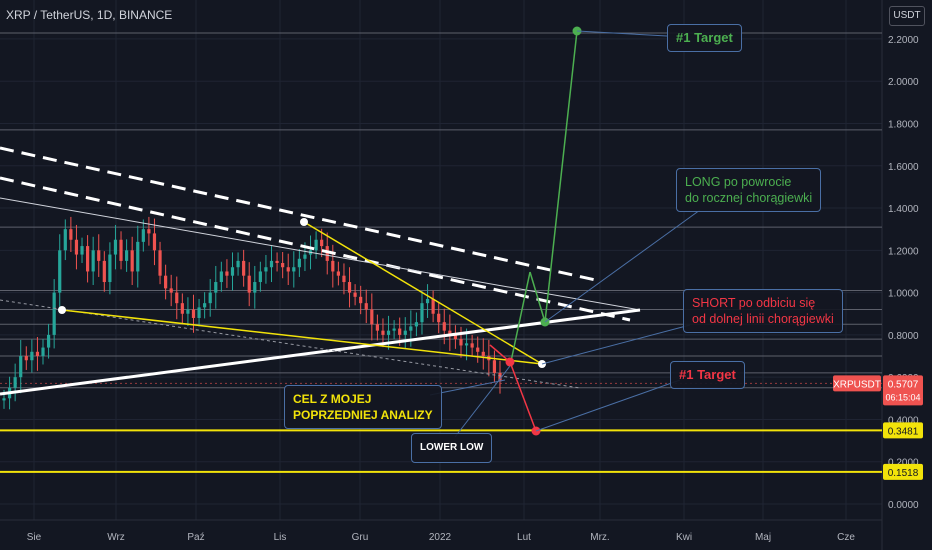  Describe the element at coordinates (320, 254) in the screenshot. I see `year-flag-upper` at that location.